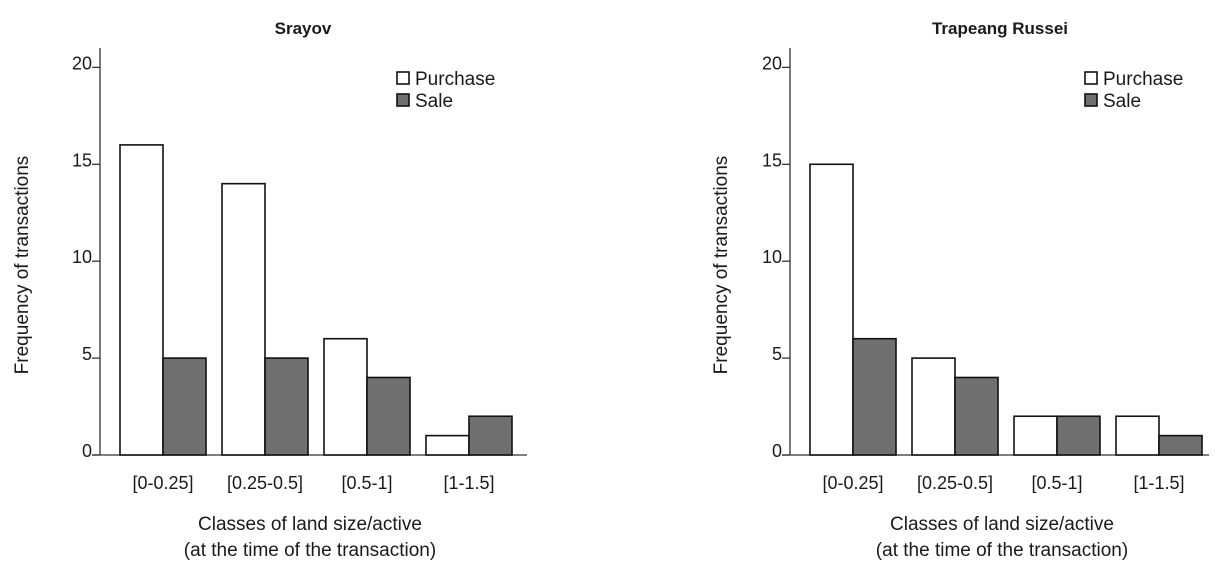 This screenshot has width=1219, height=572. I want to click on chart-title: Trapeang Russei, so click(1000, 28).